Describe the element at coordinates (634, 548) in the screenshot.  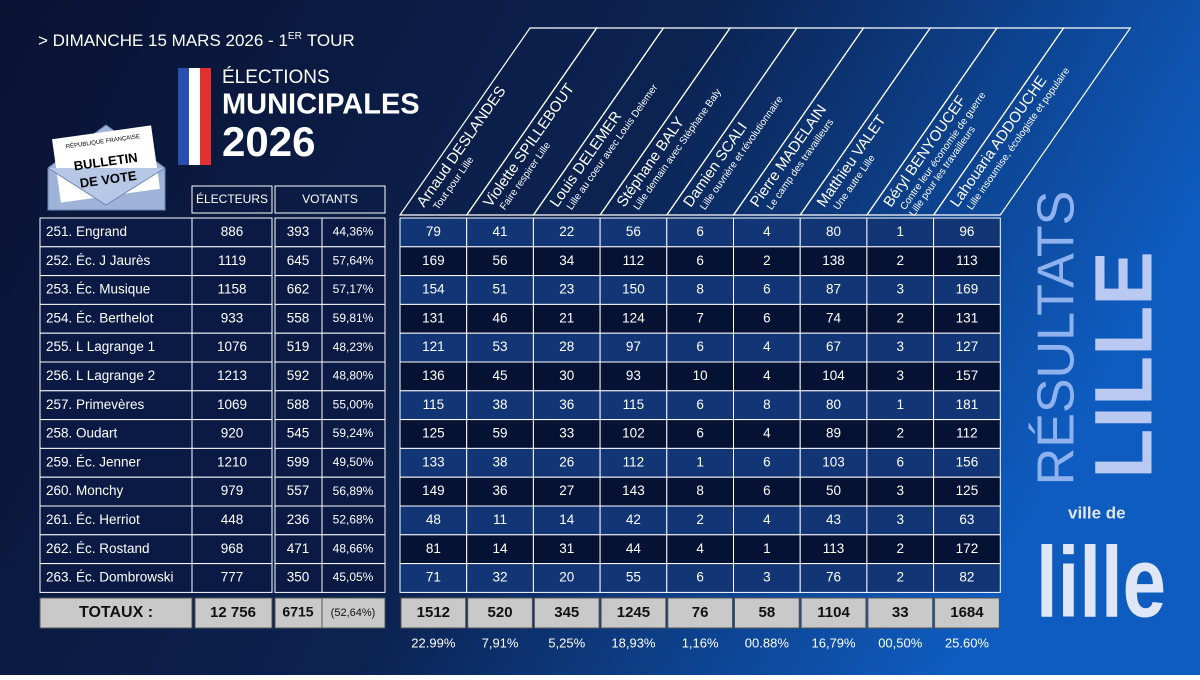
I see `vote-count: 44` at that location.